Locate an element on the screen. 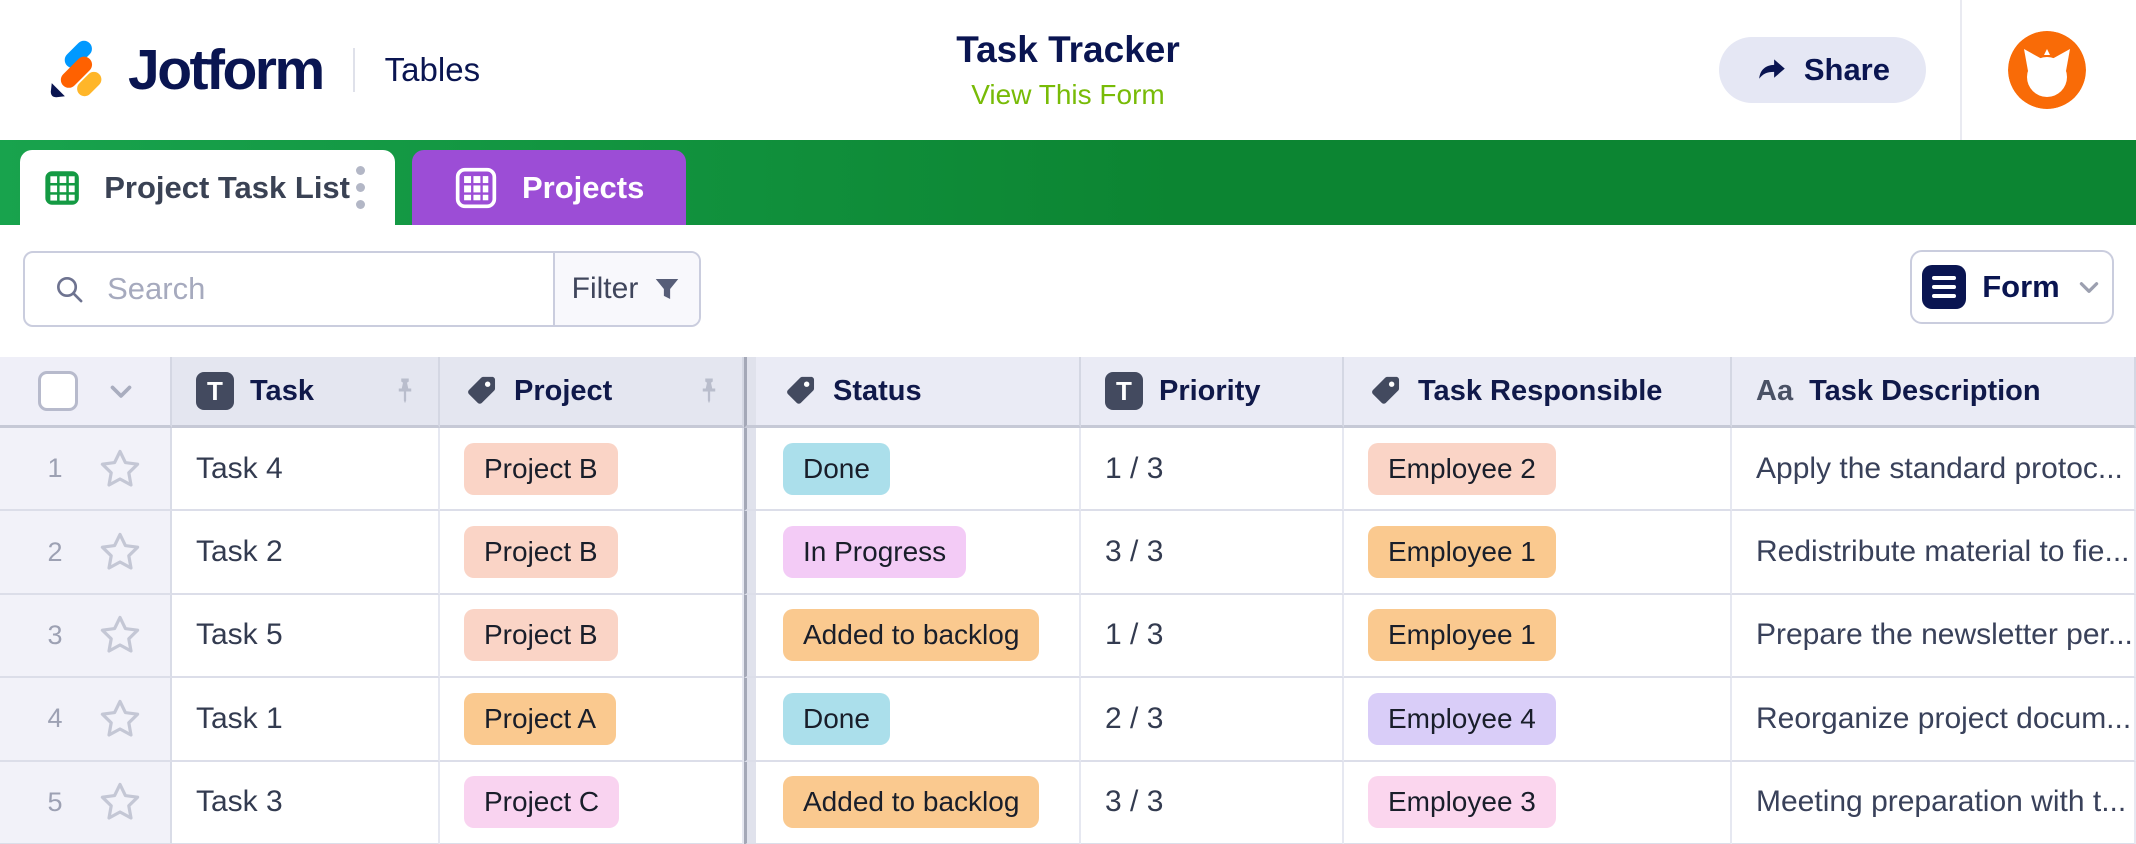 The image size is (2136, 844). topbar-right: Share is located at coordinates (1902, 70).